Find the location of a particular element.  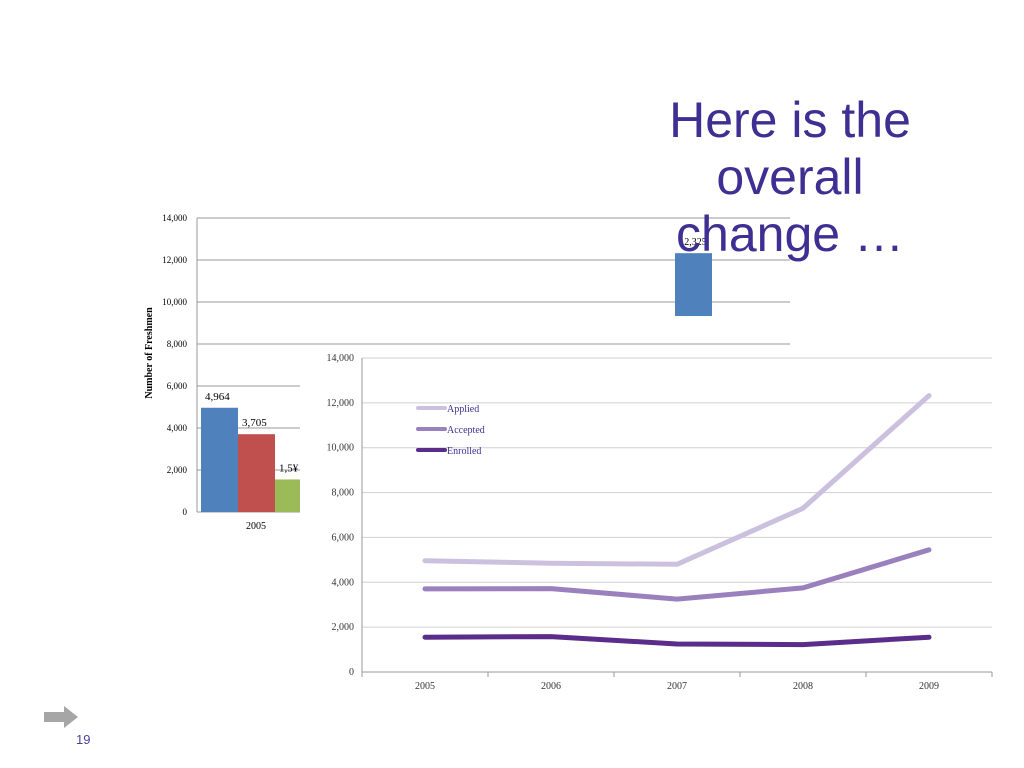

series-line-accepted is located at coordinates (677, 574).